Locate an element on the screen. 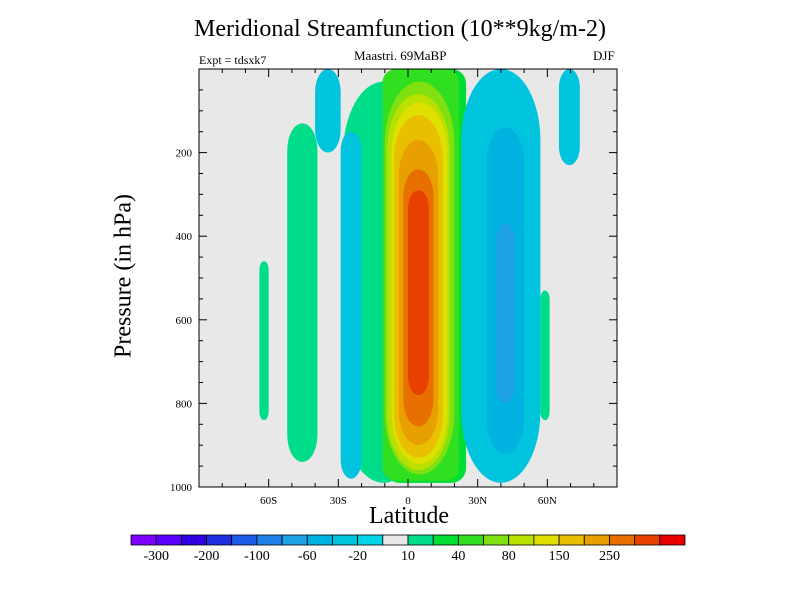 The image size is (800, 600). colorbar-label: 150 is located at coordinates (559, 556).